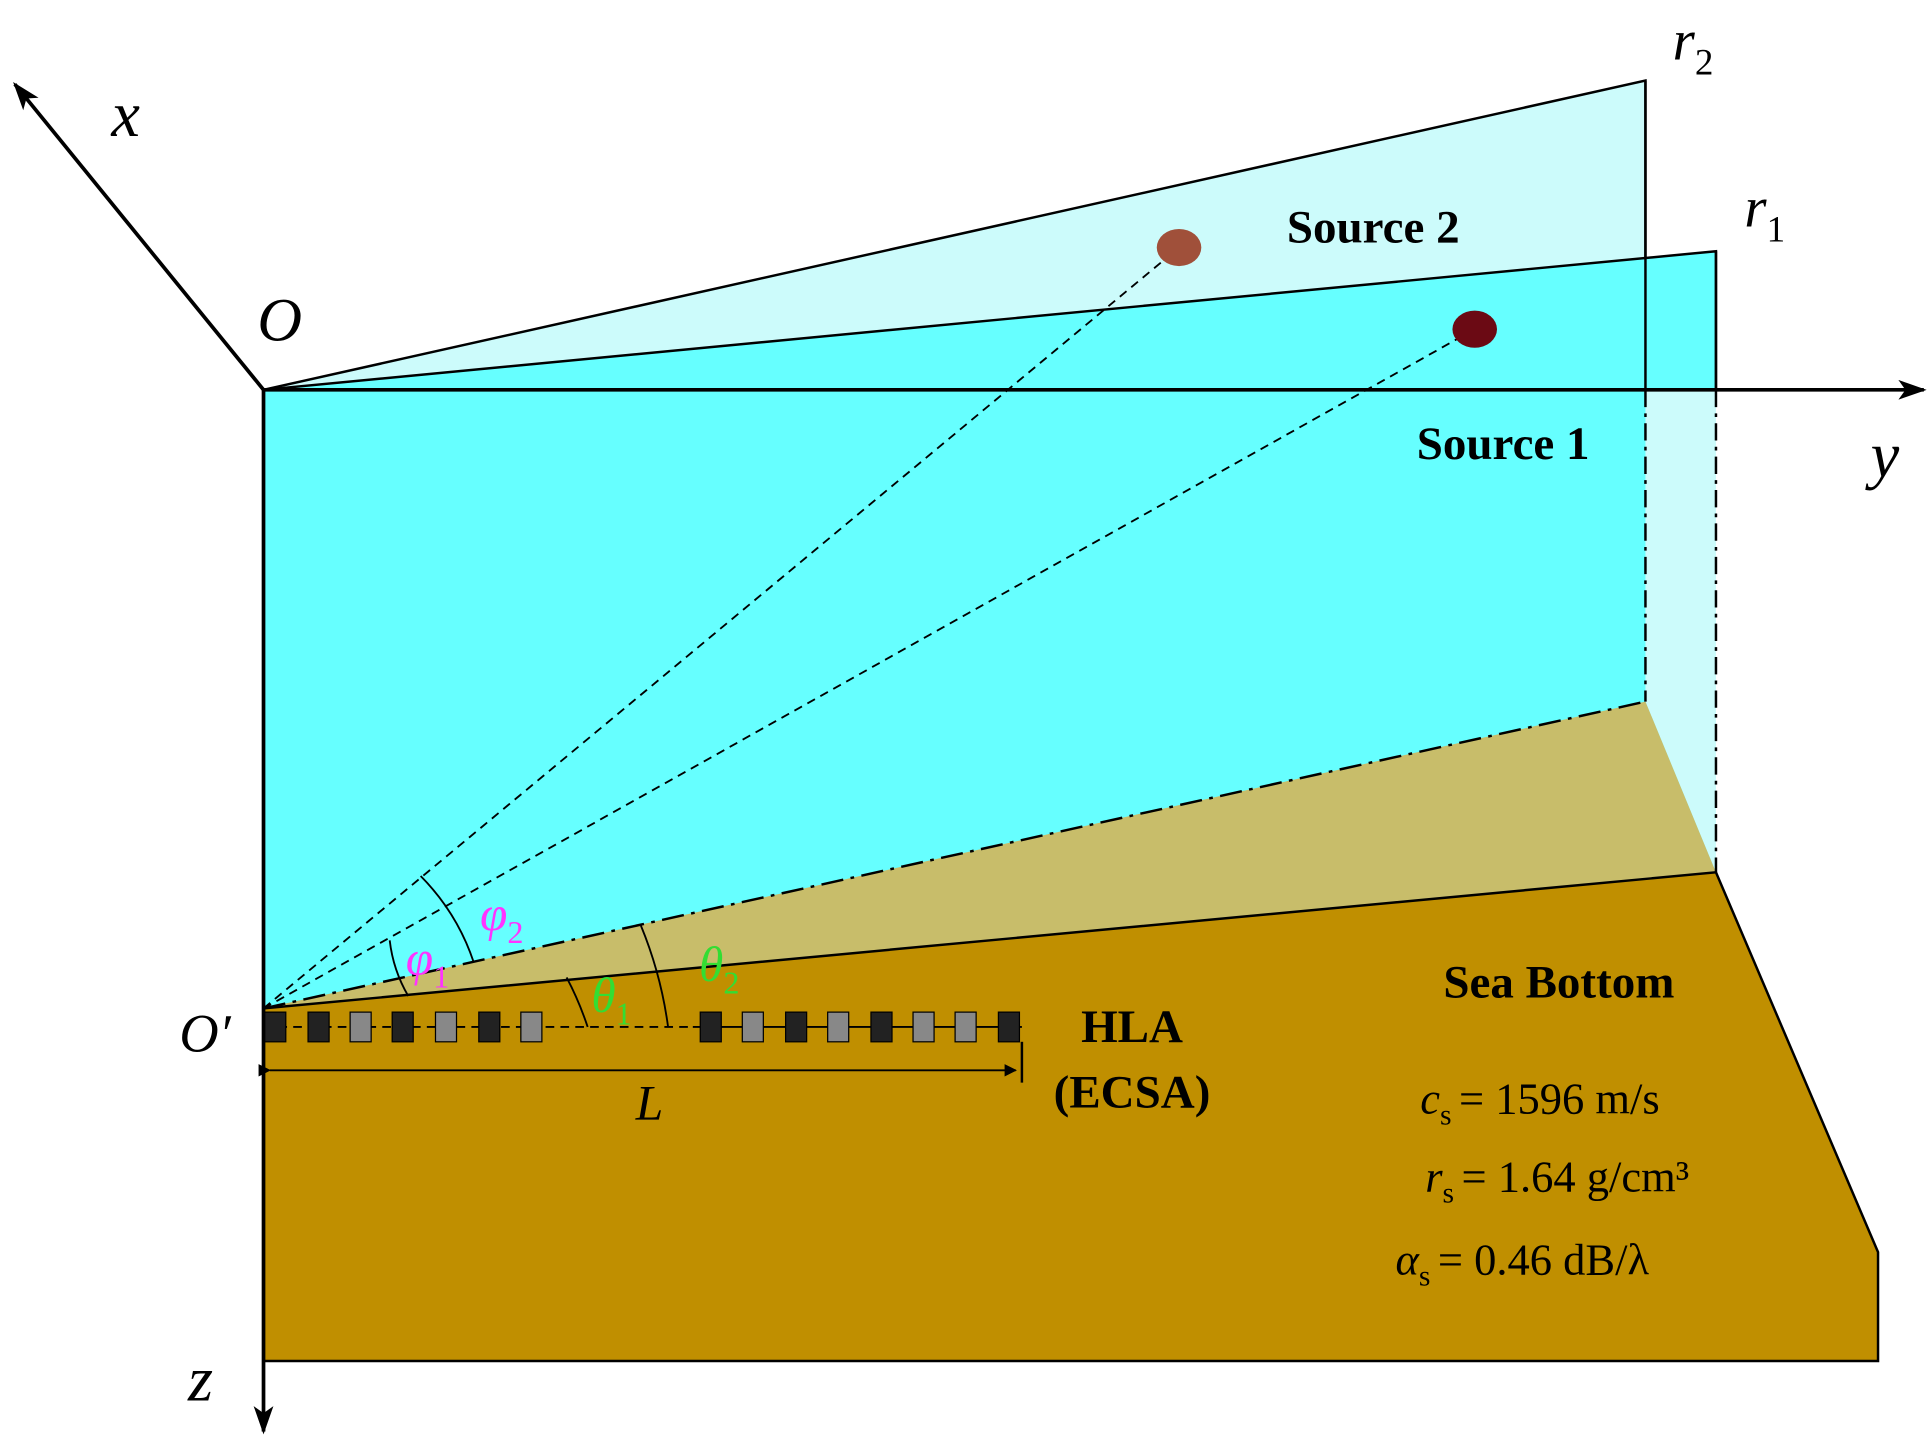 This screenshot has height=1444, width=1930. I want to click on x-label: x, so click(125, 114).